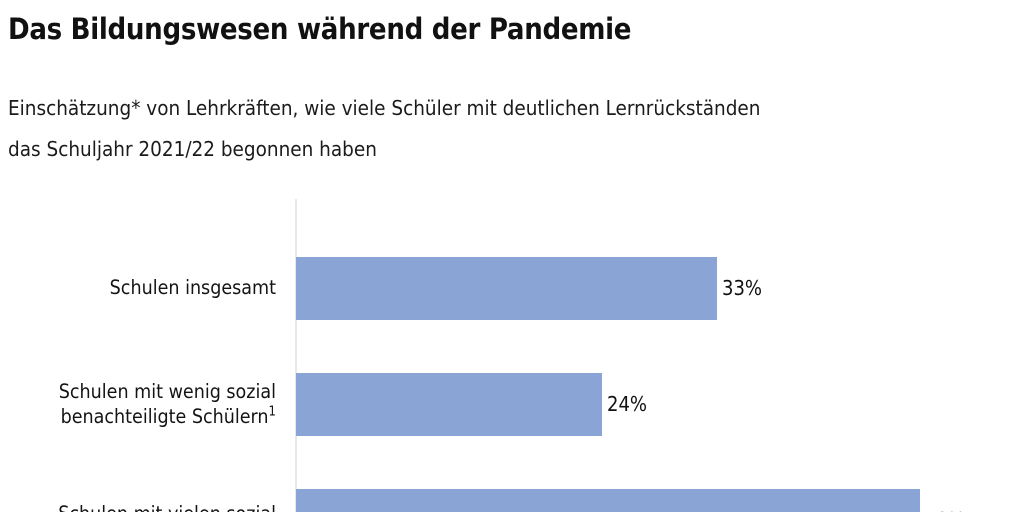 The image size is (1024, 512). I want to click on category-axis-line, so click(296, 355).